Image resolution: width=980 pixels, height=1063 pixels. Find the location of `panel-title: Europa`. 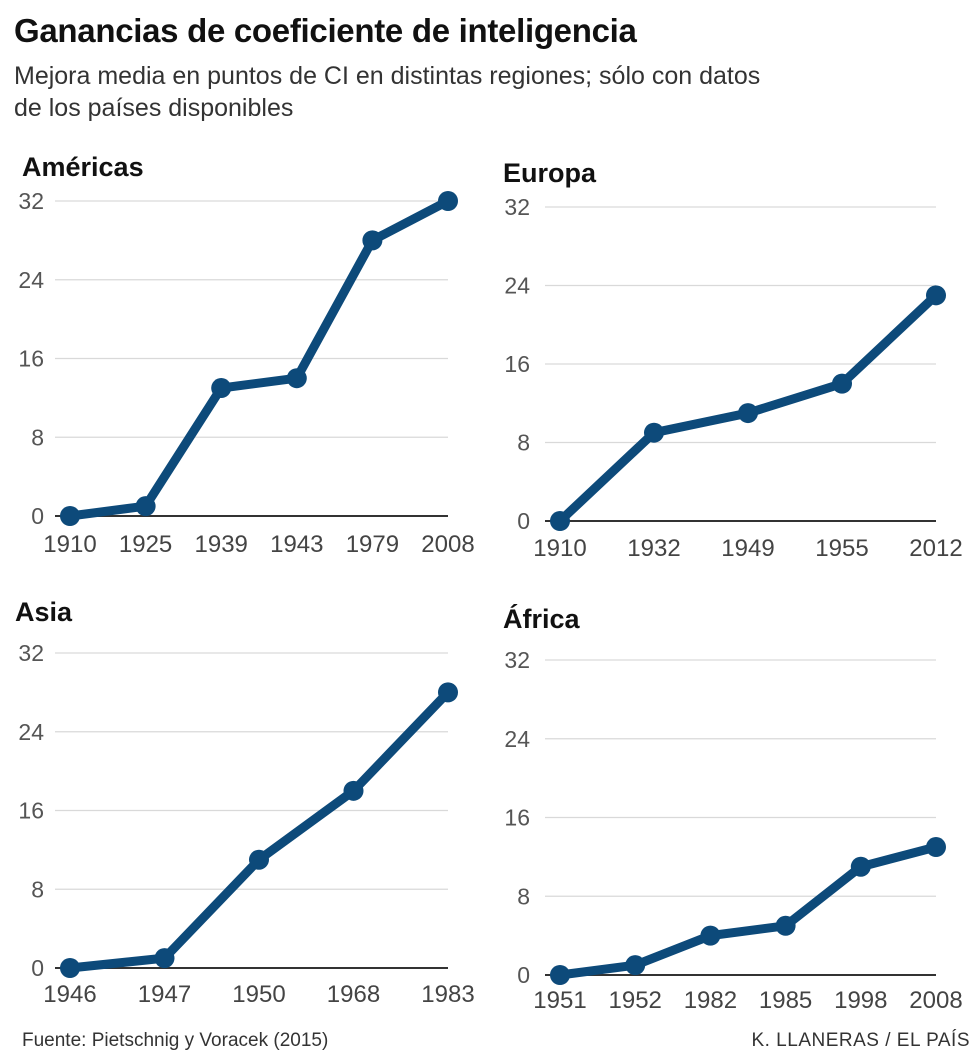

panel-title: Europa is located at coordinates (550, 173).